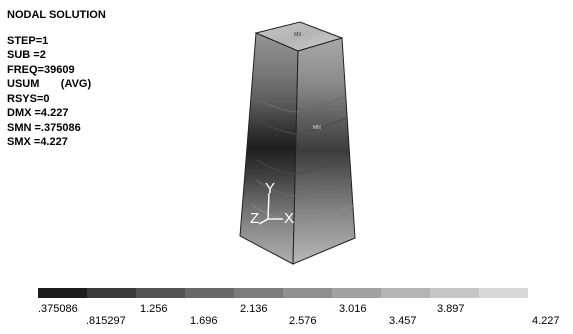  What do you see at coordinates (451, 309) in the screenshot?
I see `legend-label: 3.897` at bounding box center [451, 309].